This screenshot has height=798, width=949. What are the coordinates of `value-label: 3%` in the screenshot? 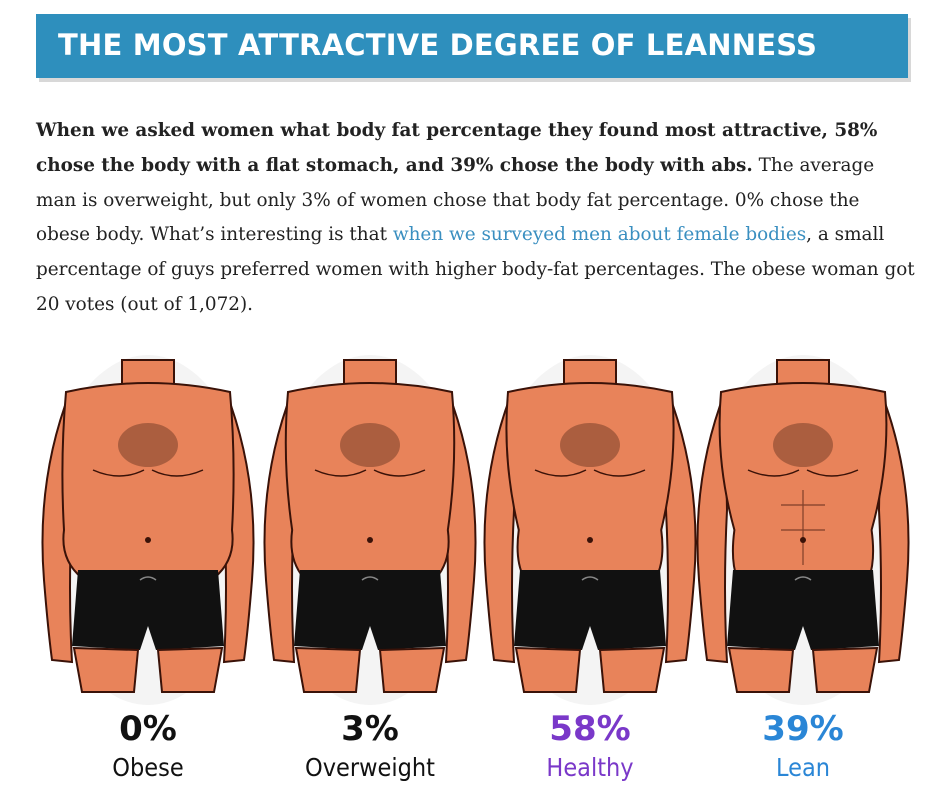 It's located at (370, 729).